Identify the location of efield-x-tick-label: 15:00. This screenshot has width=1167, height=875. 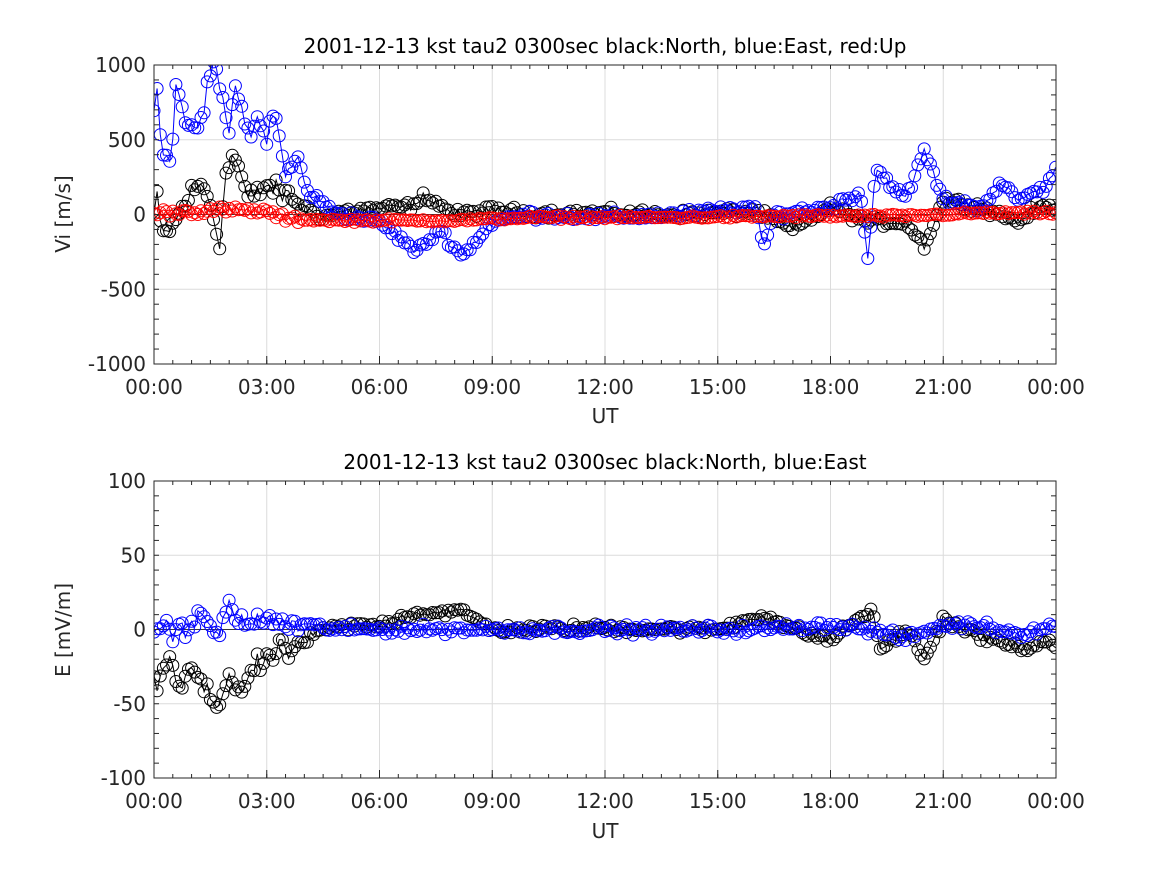
(718, 801).